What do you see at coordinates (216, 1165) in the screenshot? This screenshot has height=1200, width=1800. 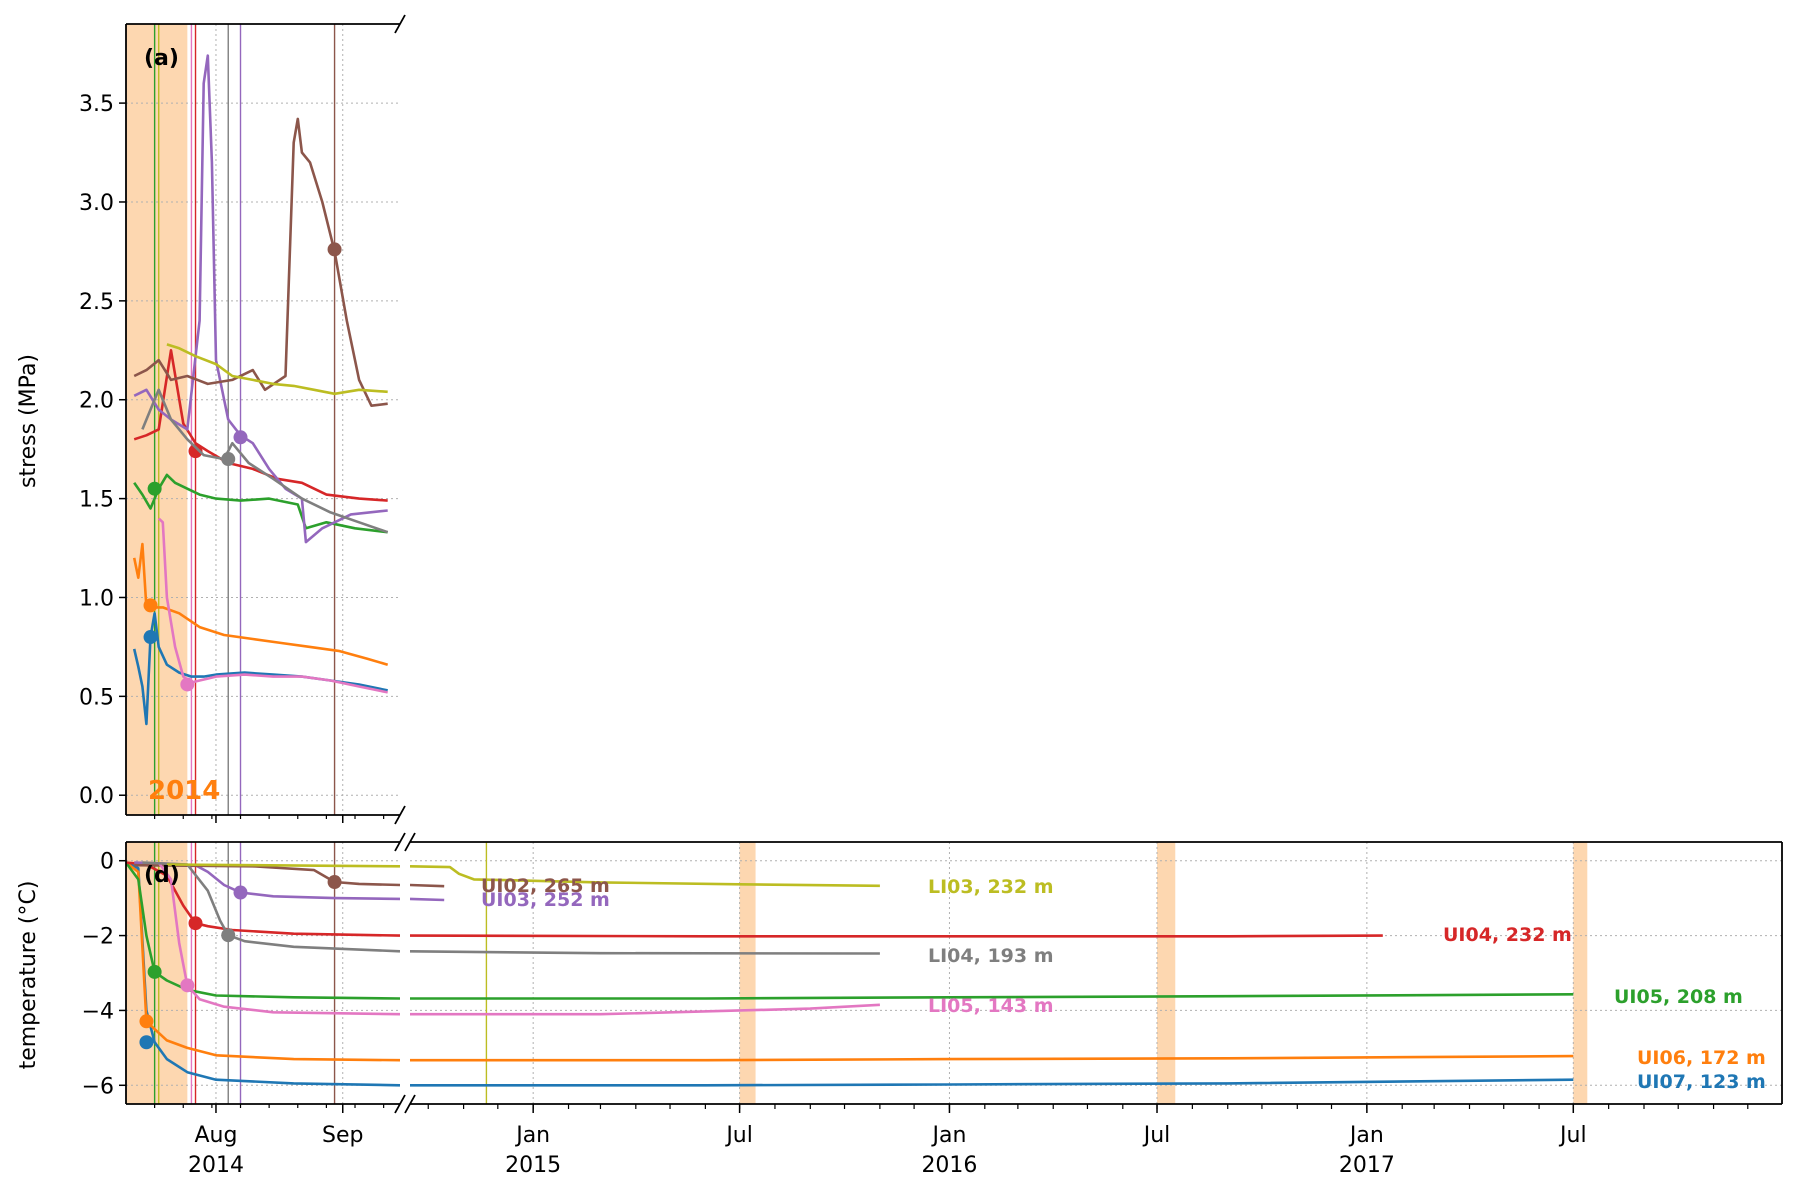 I see `x-tick-year-label: 2014` at bounding box center [216, 1165].